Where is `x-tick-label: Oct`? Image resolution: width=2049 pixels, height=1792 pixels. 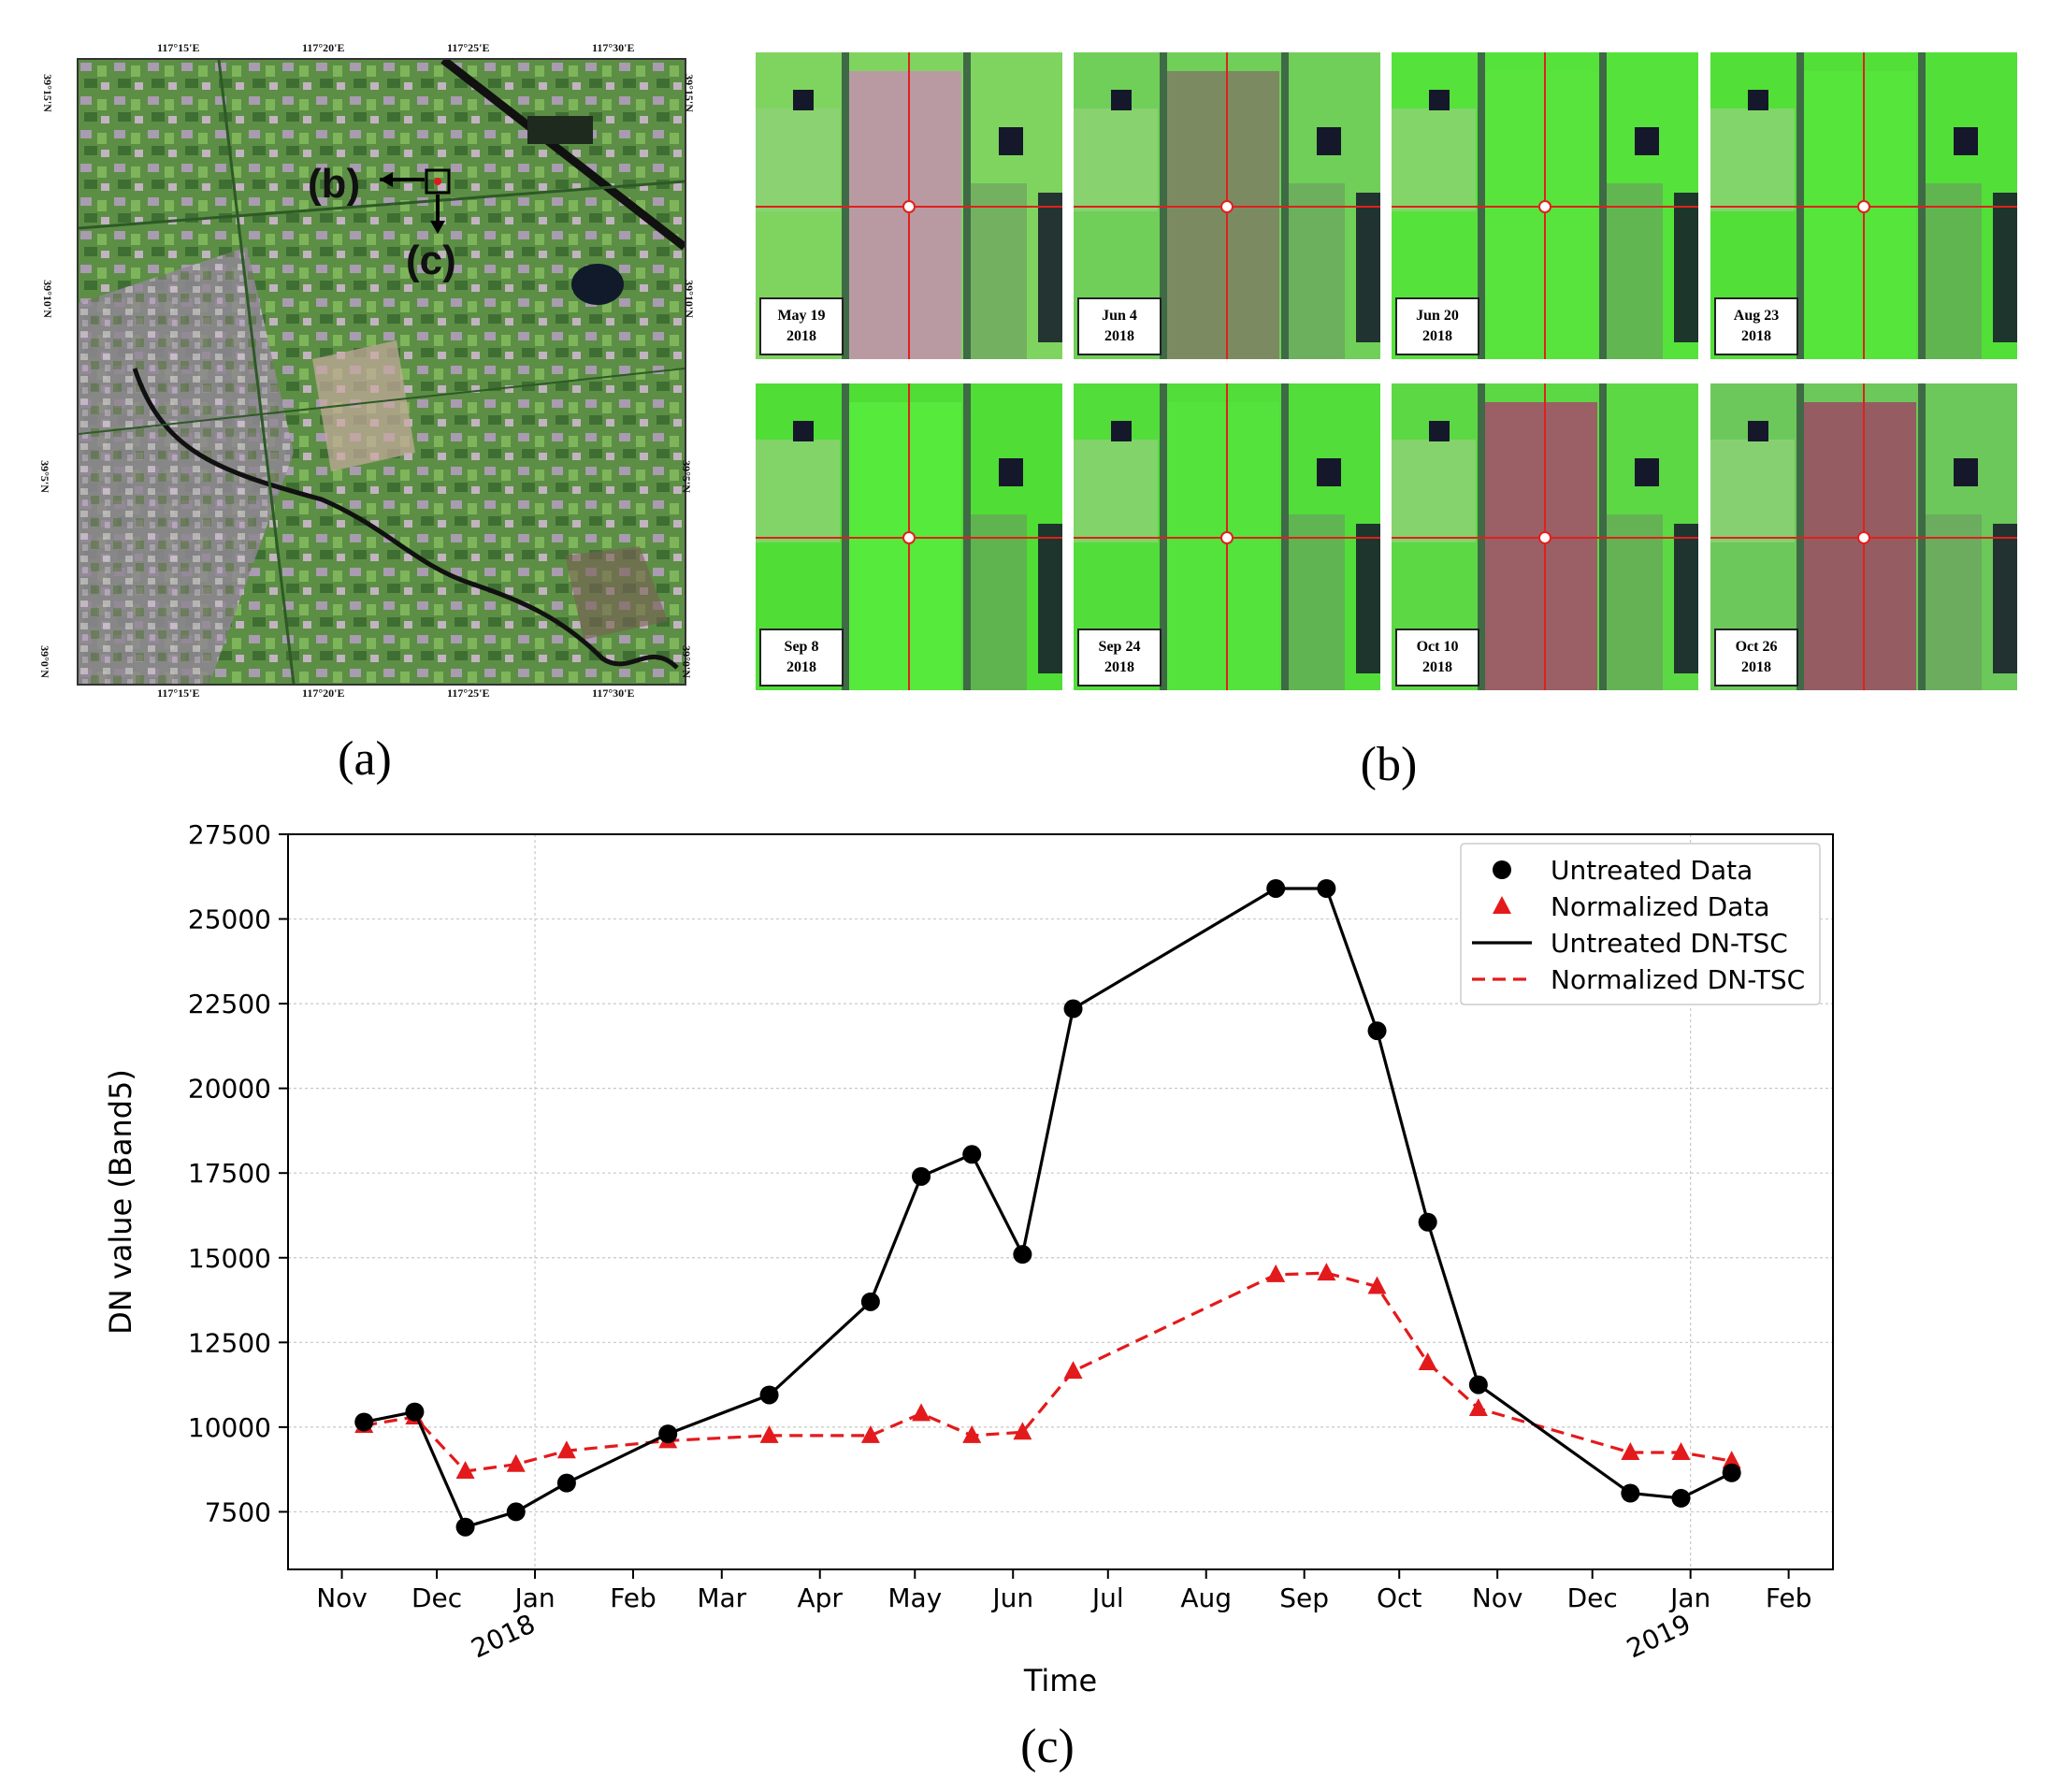
x-tick-label: Oct is located at coordinates (1399, 1597).